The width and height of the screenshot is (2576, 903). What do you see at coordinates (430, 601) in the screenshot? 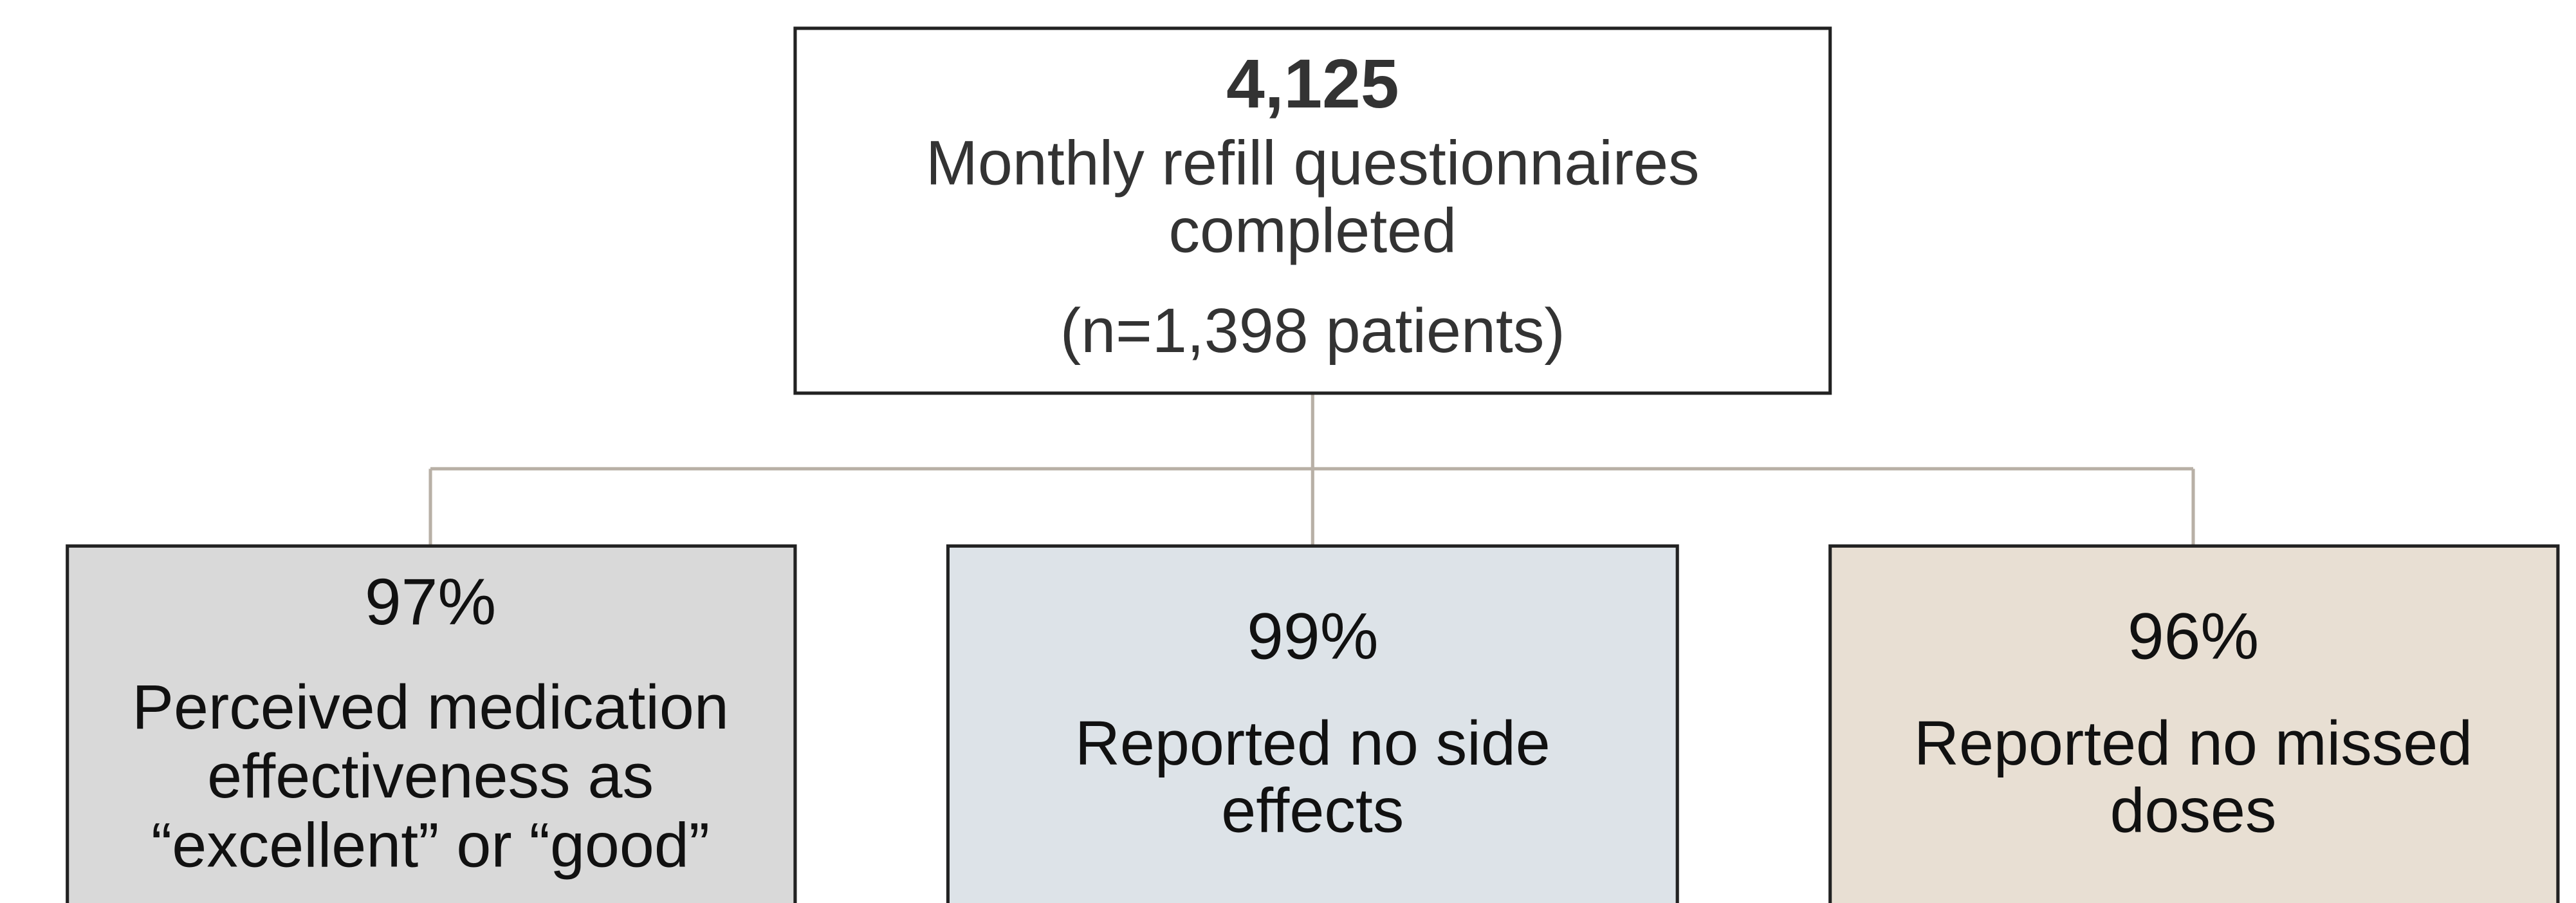
I see `node-value: 97%` at bounding box center [430, 601].